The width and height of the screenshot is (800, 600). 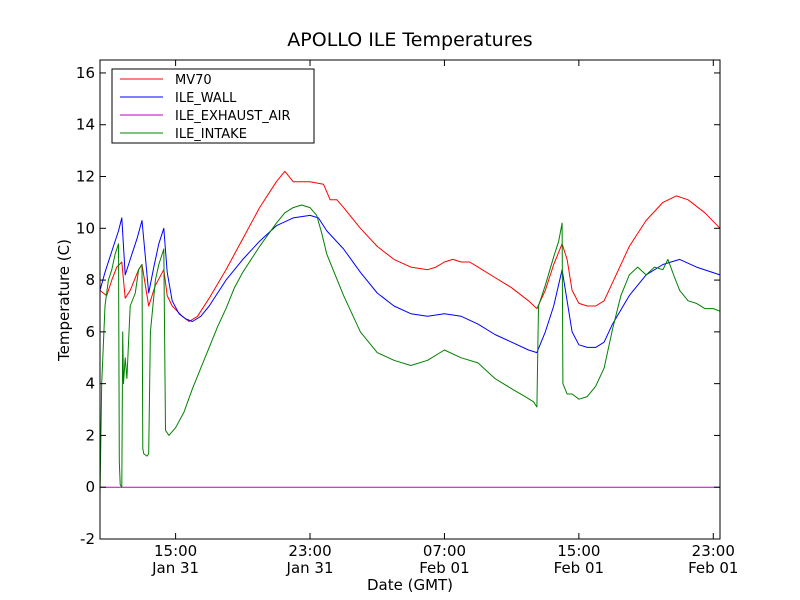 I want to click on legend-label: MV70, so click(x=193, y=80).